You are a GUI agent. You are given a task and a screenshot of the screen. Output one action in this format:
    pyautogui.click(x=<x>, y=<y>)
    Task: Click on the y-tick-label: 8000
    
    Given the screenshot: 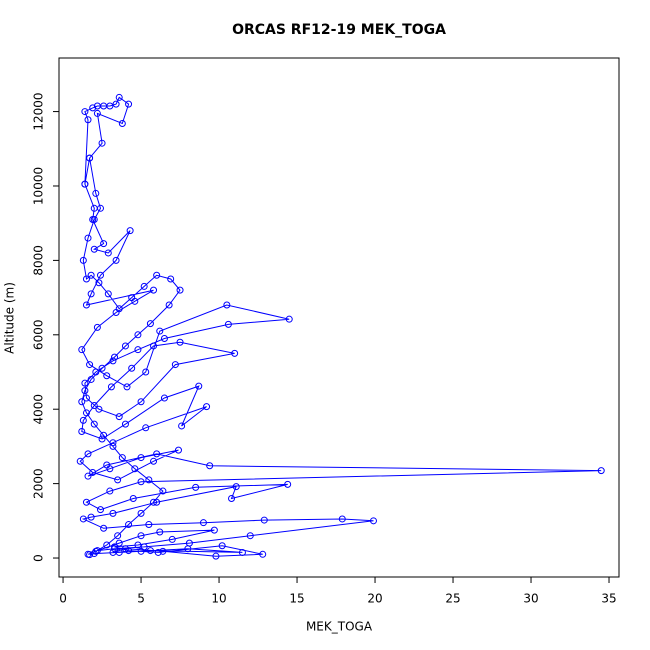 What is the action you would take?
    pyautogui.click(x=39, y=260)
    